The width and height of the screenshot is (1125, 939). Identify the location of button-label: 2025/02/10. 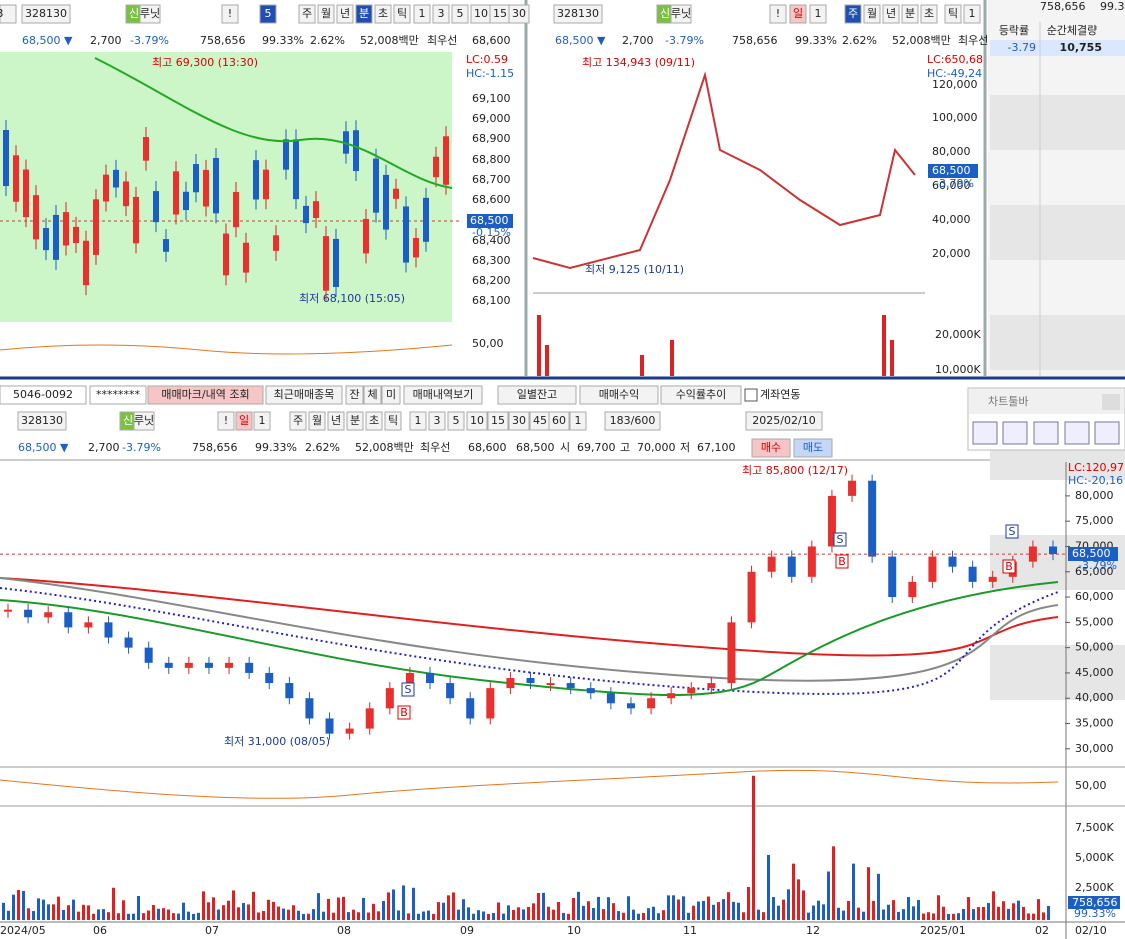
(783, 420).